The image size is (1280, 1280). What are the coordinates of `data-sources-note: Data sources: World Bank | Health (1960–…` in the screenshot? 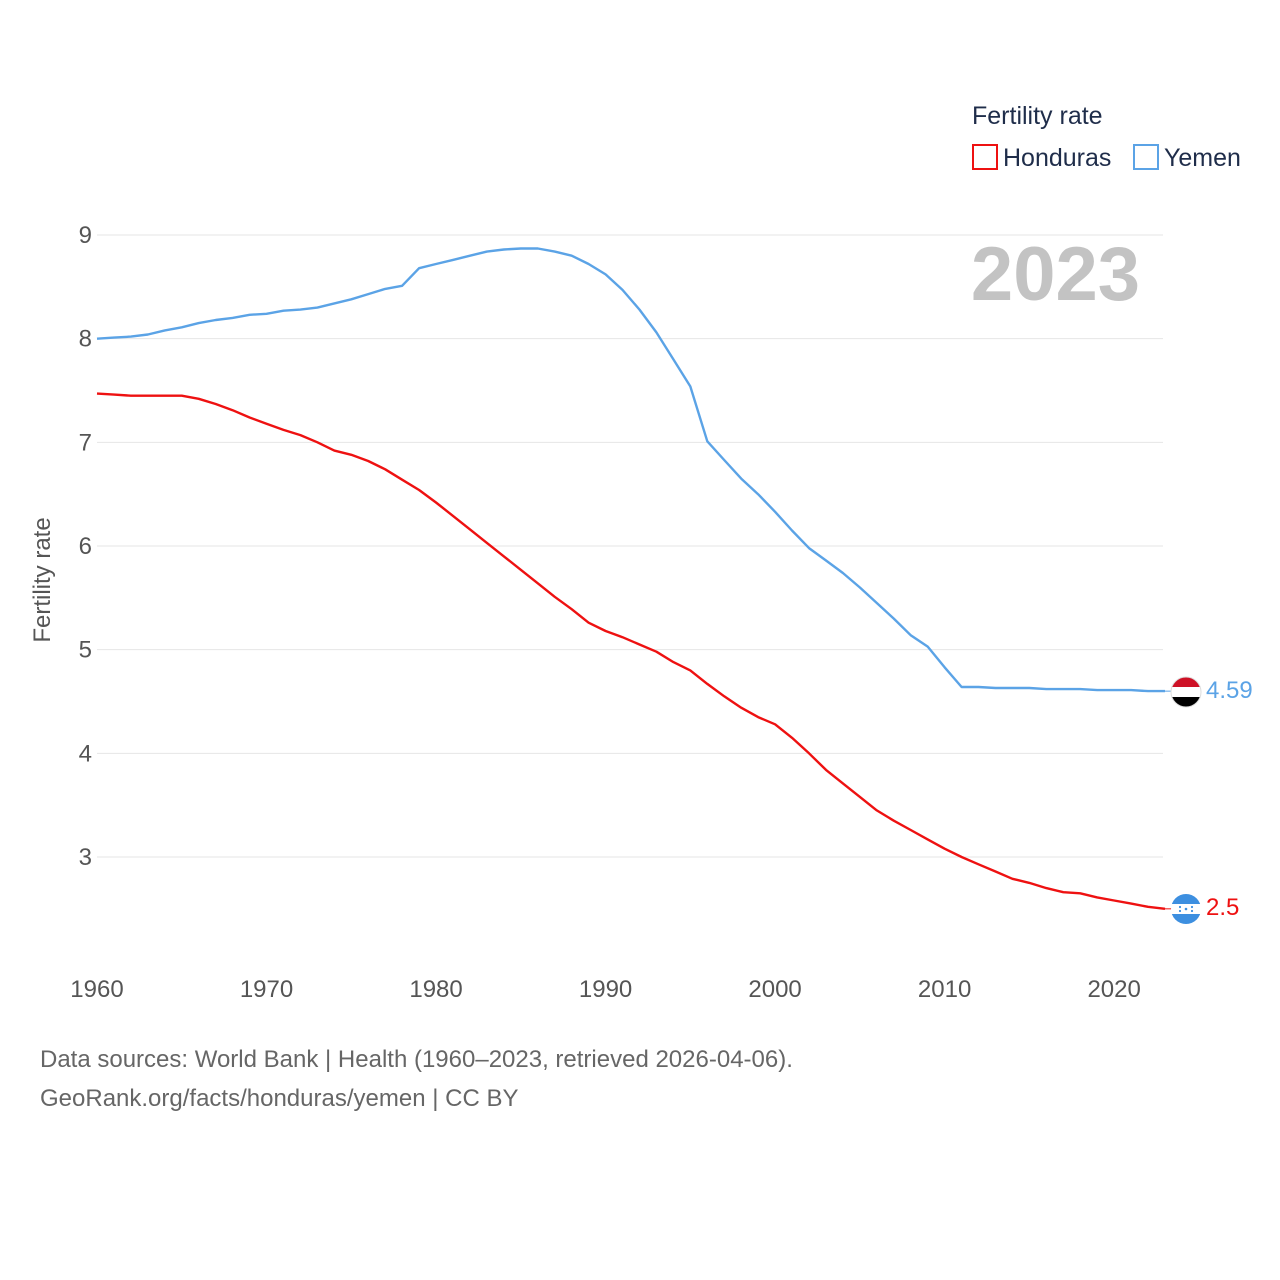 It's located at (416, 1059).